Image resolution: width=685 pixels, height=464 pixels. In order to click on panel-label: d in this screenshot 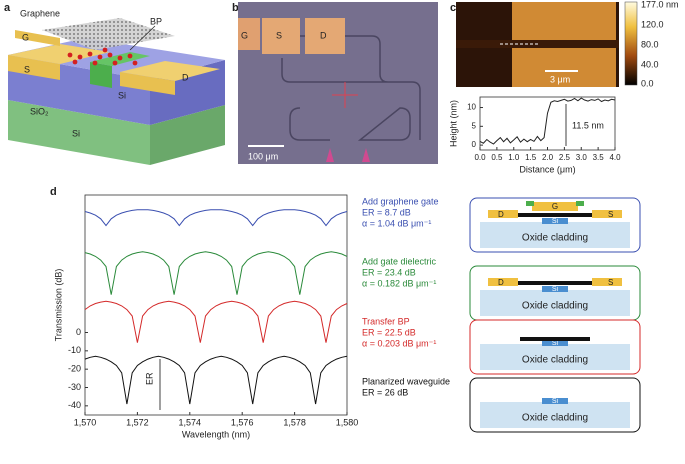, I will do `click(53, 192)`.